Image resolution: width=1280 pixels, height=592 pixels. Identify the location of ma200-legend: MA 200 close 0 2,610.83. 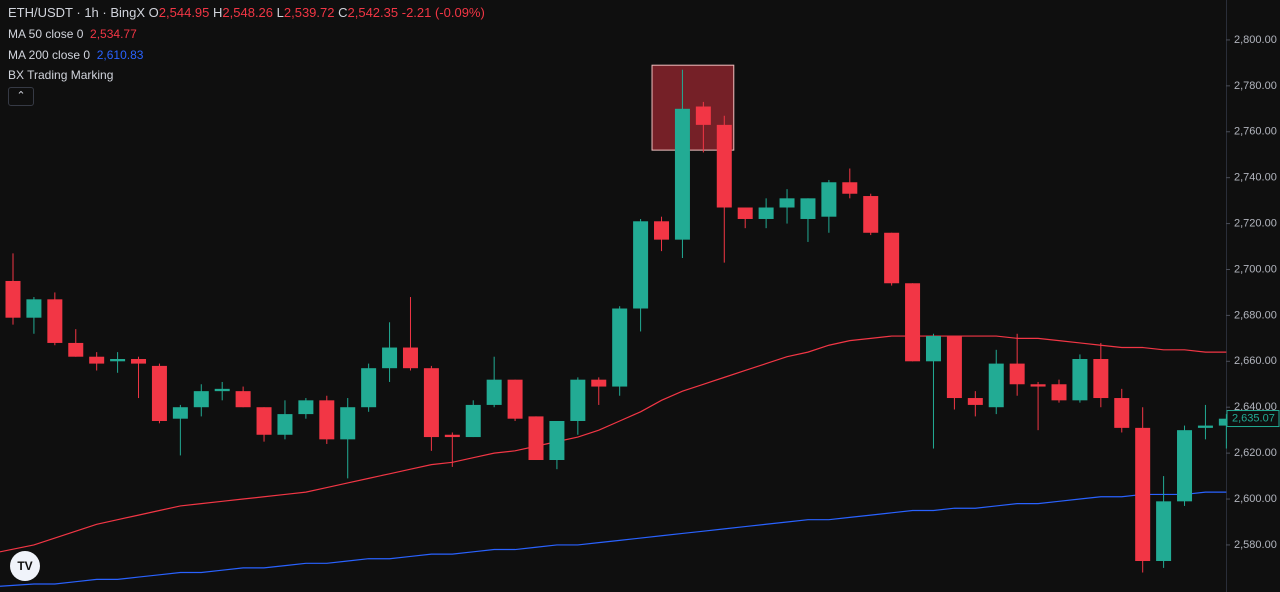
(75, 55).